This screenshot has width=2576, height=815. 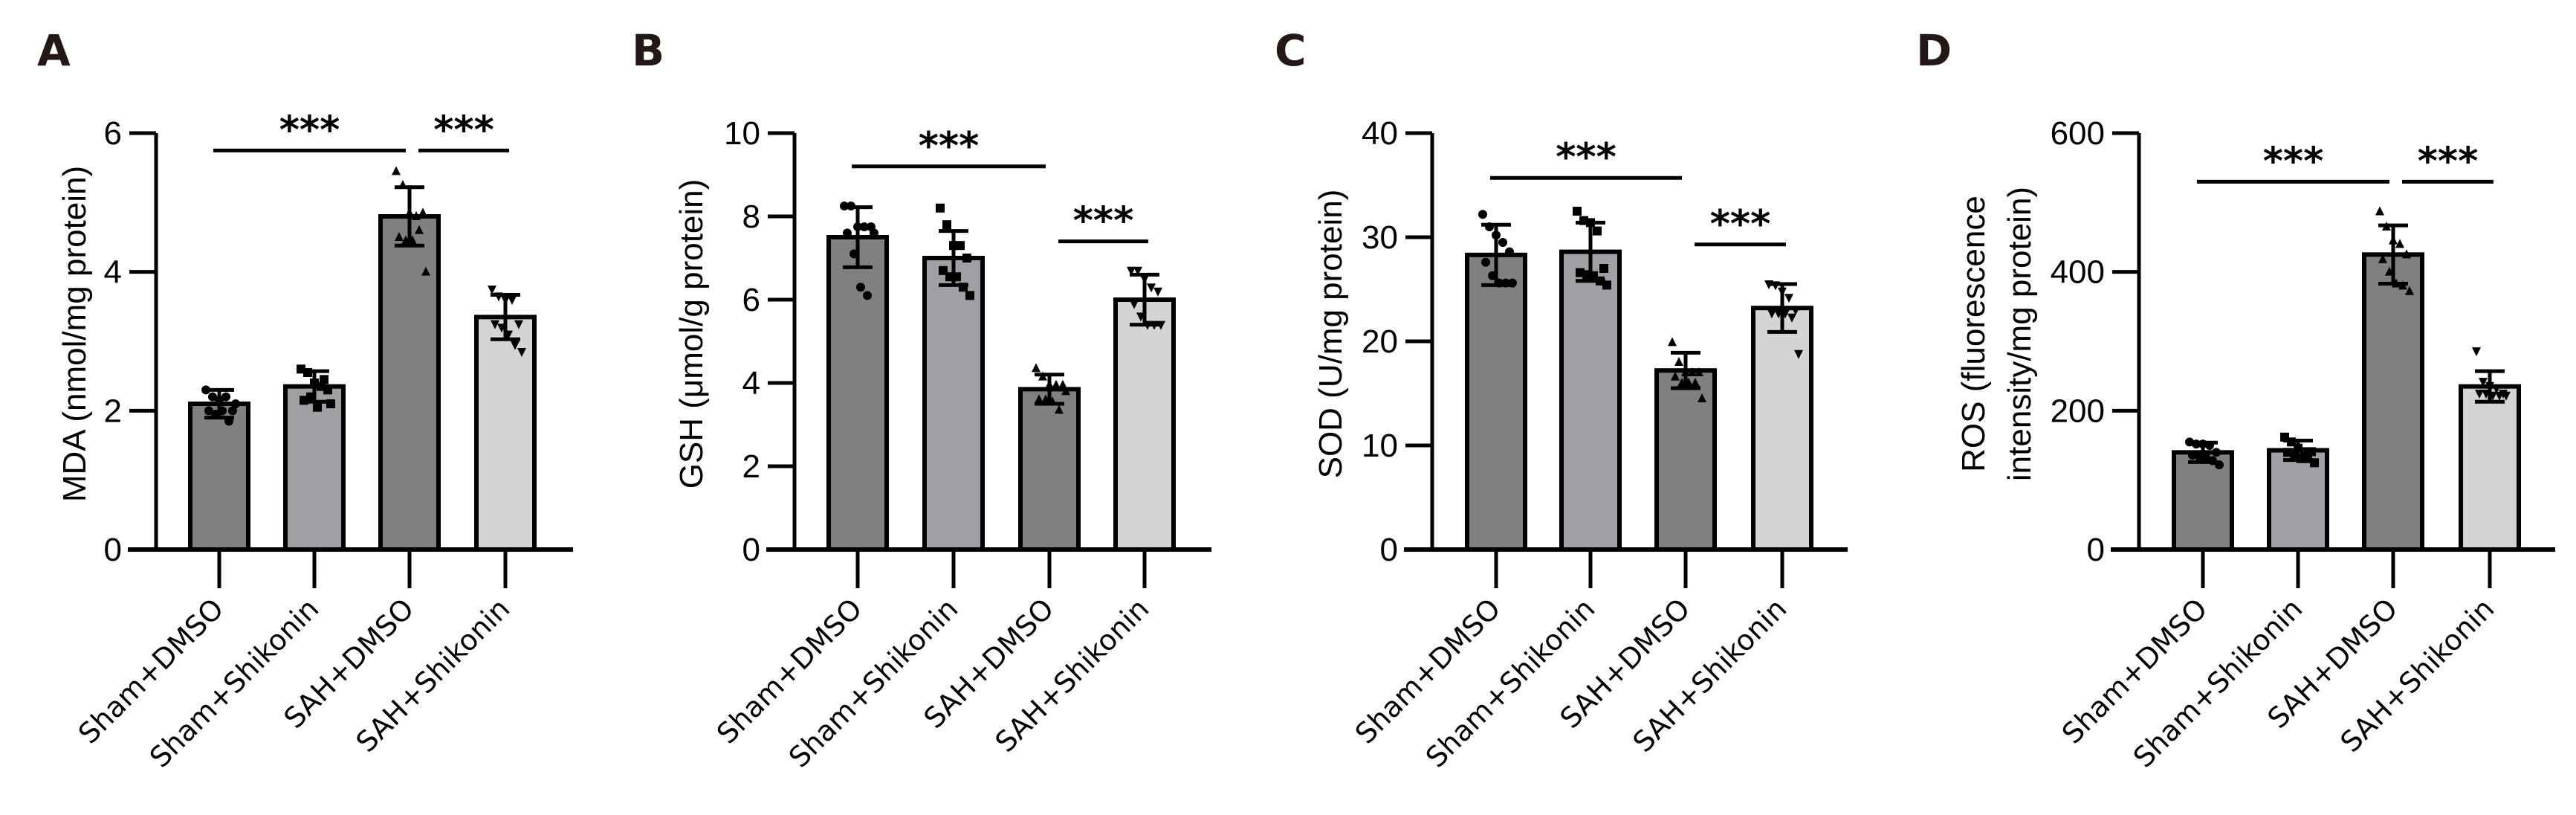 What do you see at coordinates (2019, 334) in the screenshot?
I see `y-axis-title: intensity/mg protein)` at bounding box center [2019, 334].